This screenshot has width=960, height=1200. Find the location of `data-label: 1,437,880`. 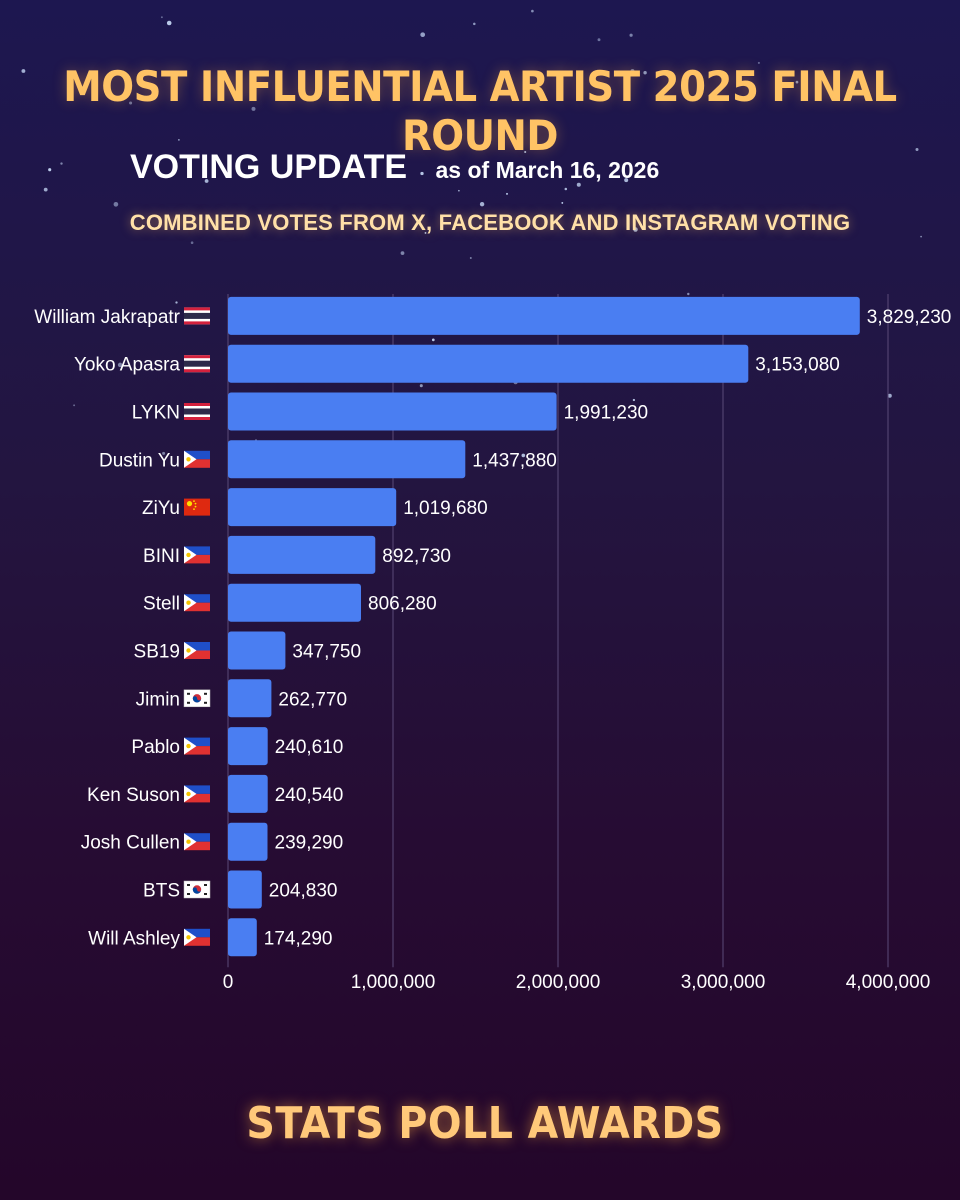

data-label: 1,437,880 is located at coordinates (514, 460).